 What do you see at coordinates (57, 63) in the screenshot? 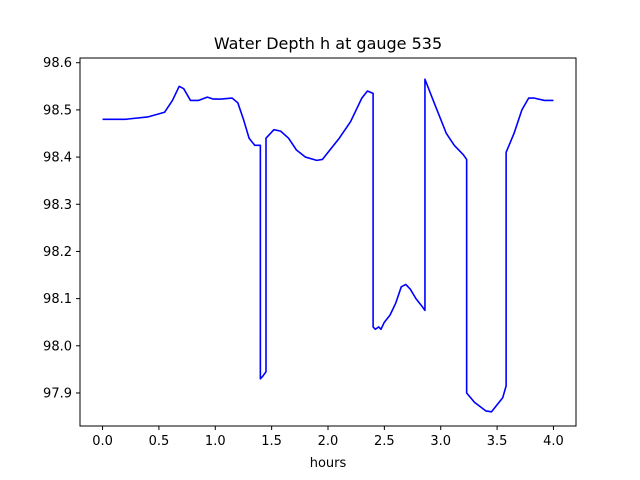
I see `y-tick-label: 98.6` at bounding box center [57, 63].